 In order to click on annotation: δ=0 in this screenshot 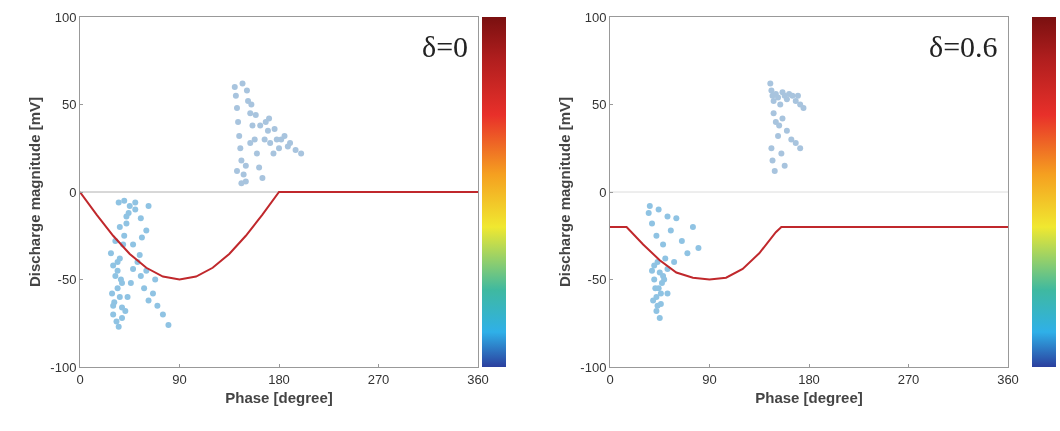, I will do `click(445, 46)`.